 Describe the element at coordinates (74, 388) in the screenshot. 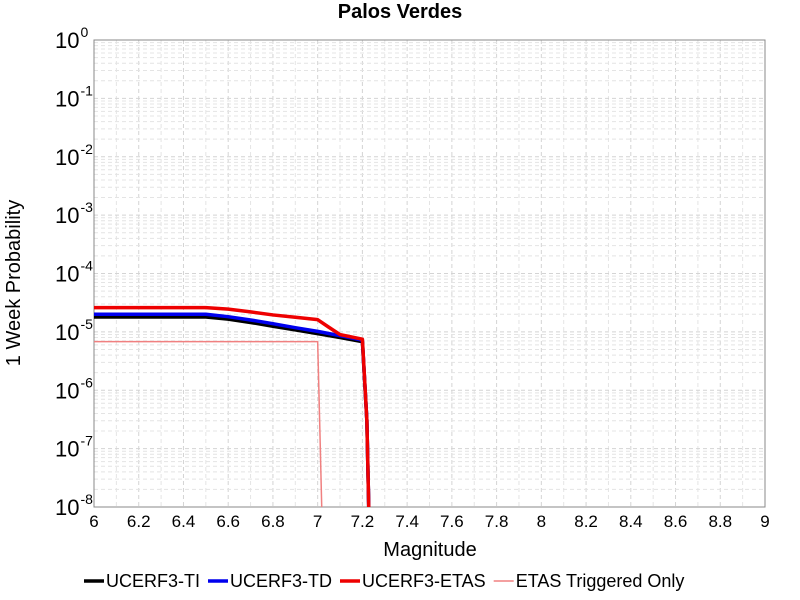

I see `y-tick-label: 10⁻⁶` at that location.